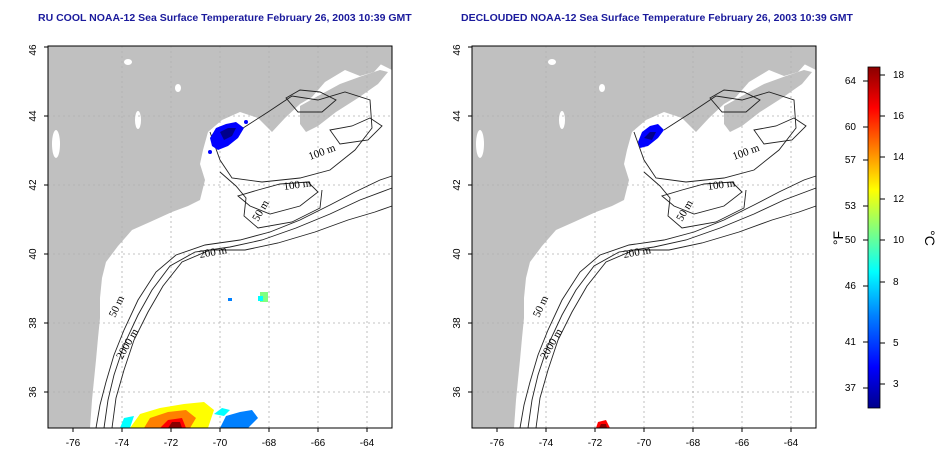 This screenshot has height=475, width=950. What do you see at coordinates (248, 297) in the screenshot?
I see `sst-patch-georges` at bounding box center [248, 297].